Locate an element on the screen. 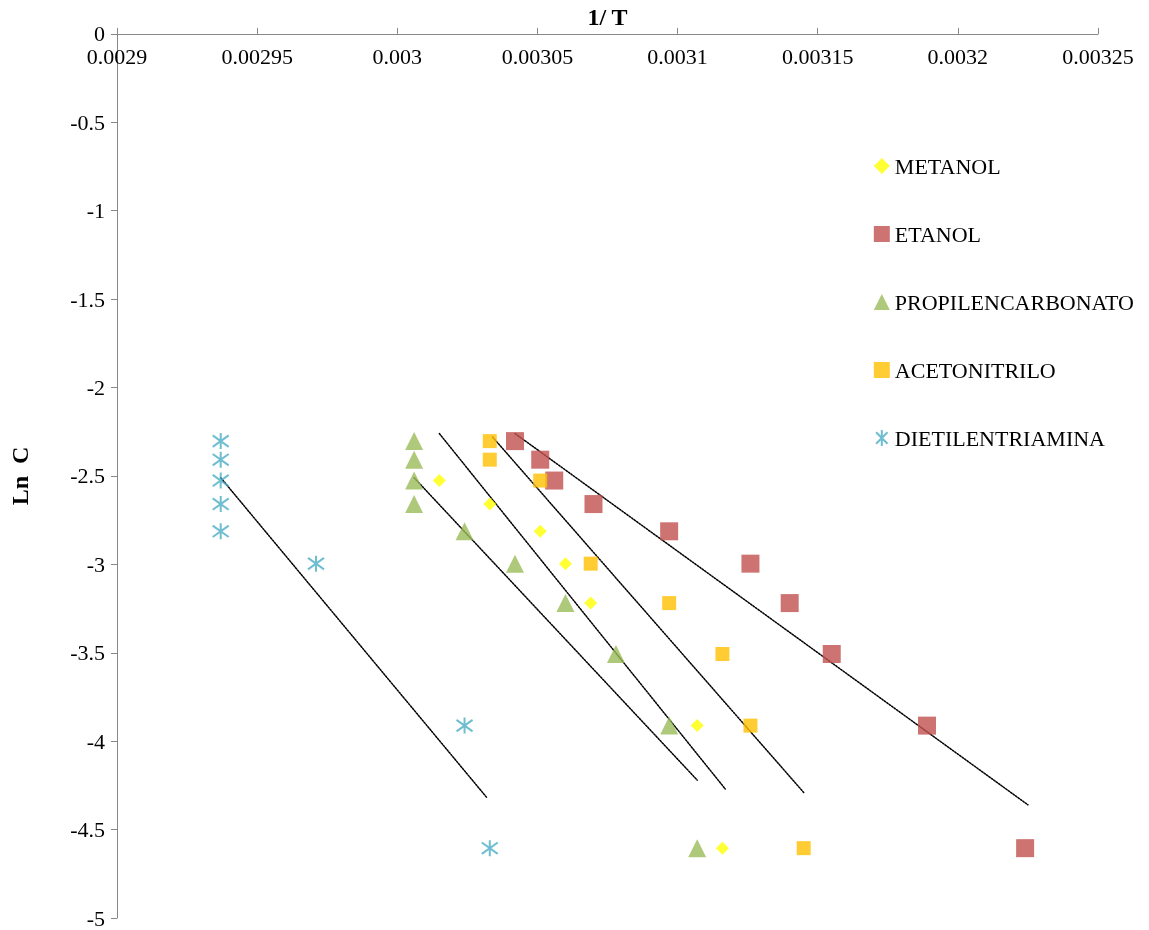 This screenshot has width=1149, height=930. y-tick-label: -3 is located at coordinates (95, 564).